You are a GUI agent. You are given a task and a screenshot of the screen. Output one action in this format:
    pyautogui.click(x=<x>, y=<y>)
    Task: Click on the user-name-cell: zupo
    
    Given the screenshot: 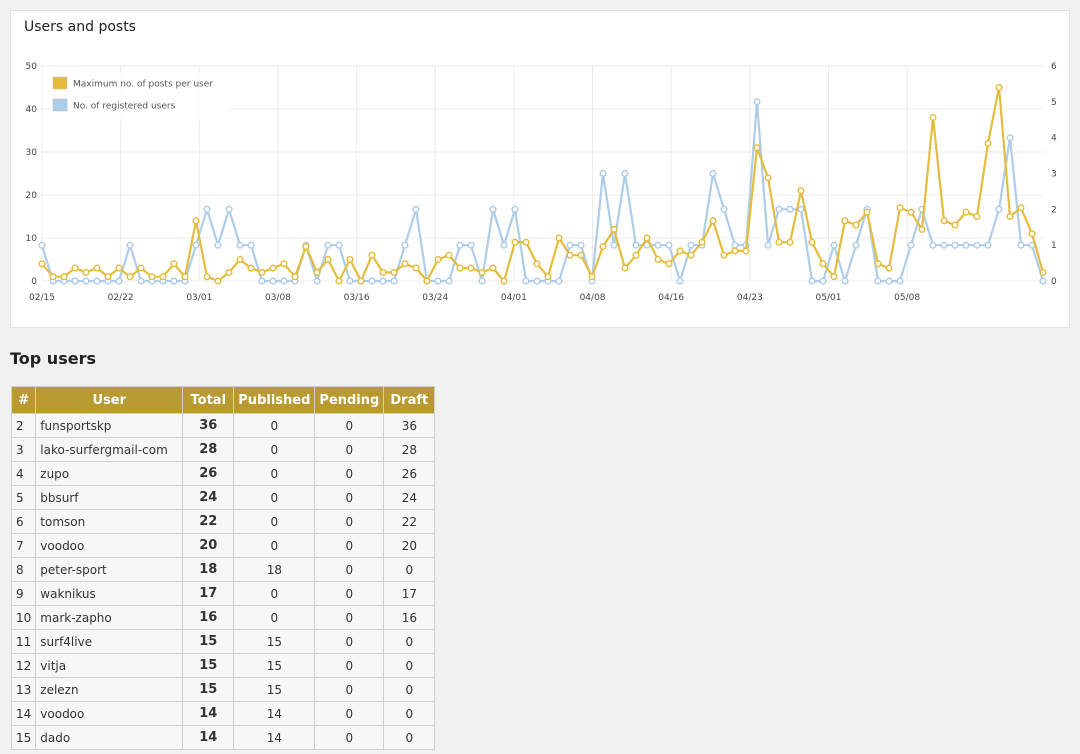 What is the action you would take?
    pyautogui.click(x=109, y=473)
    